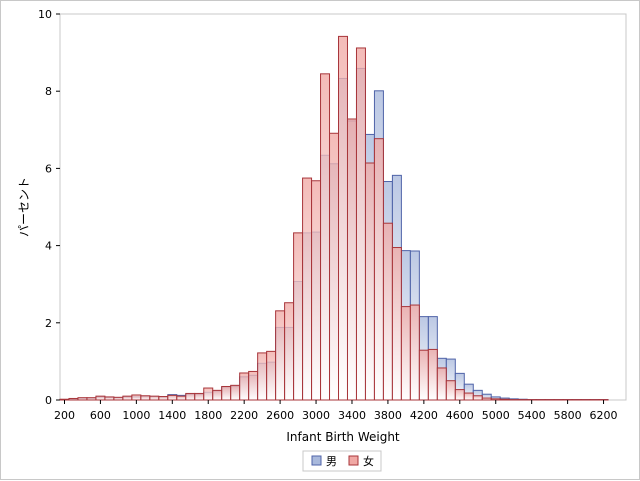  Describe the element at coordinates (353, 460) in the screenshot. I see `legend-swatch-female` at that location.